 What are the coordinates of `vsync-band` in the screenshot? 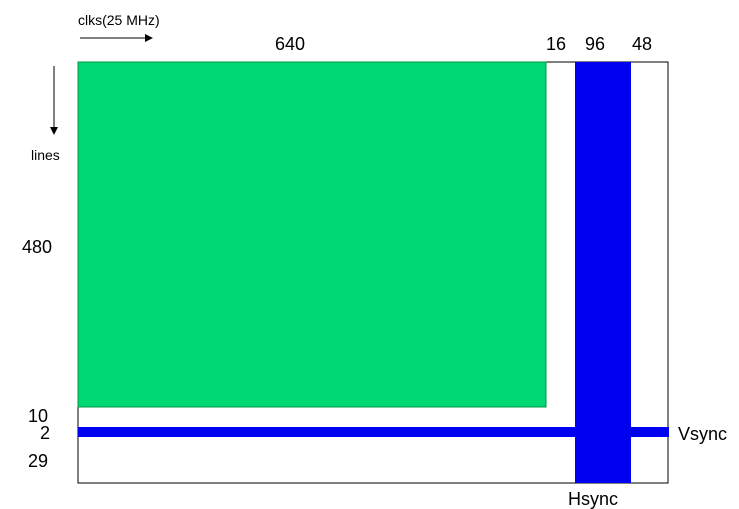 It's located at (373, 432).